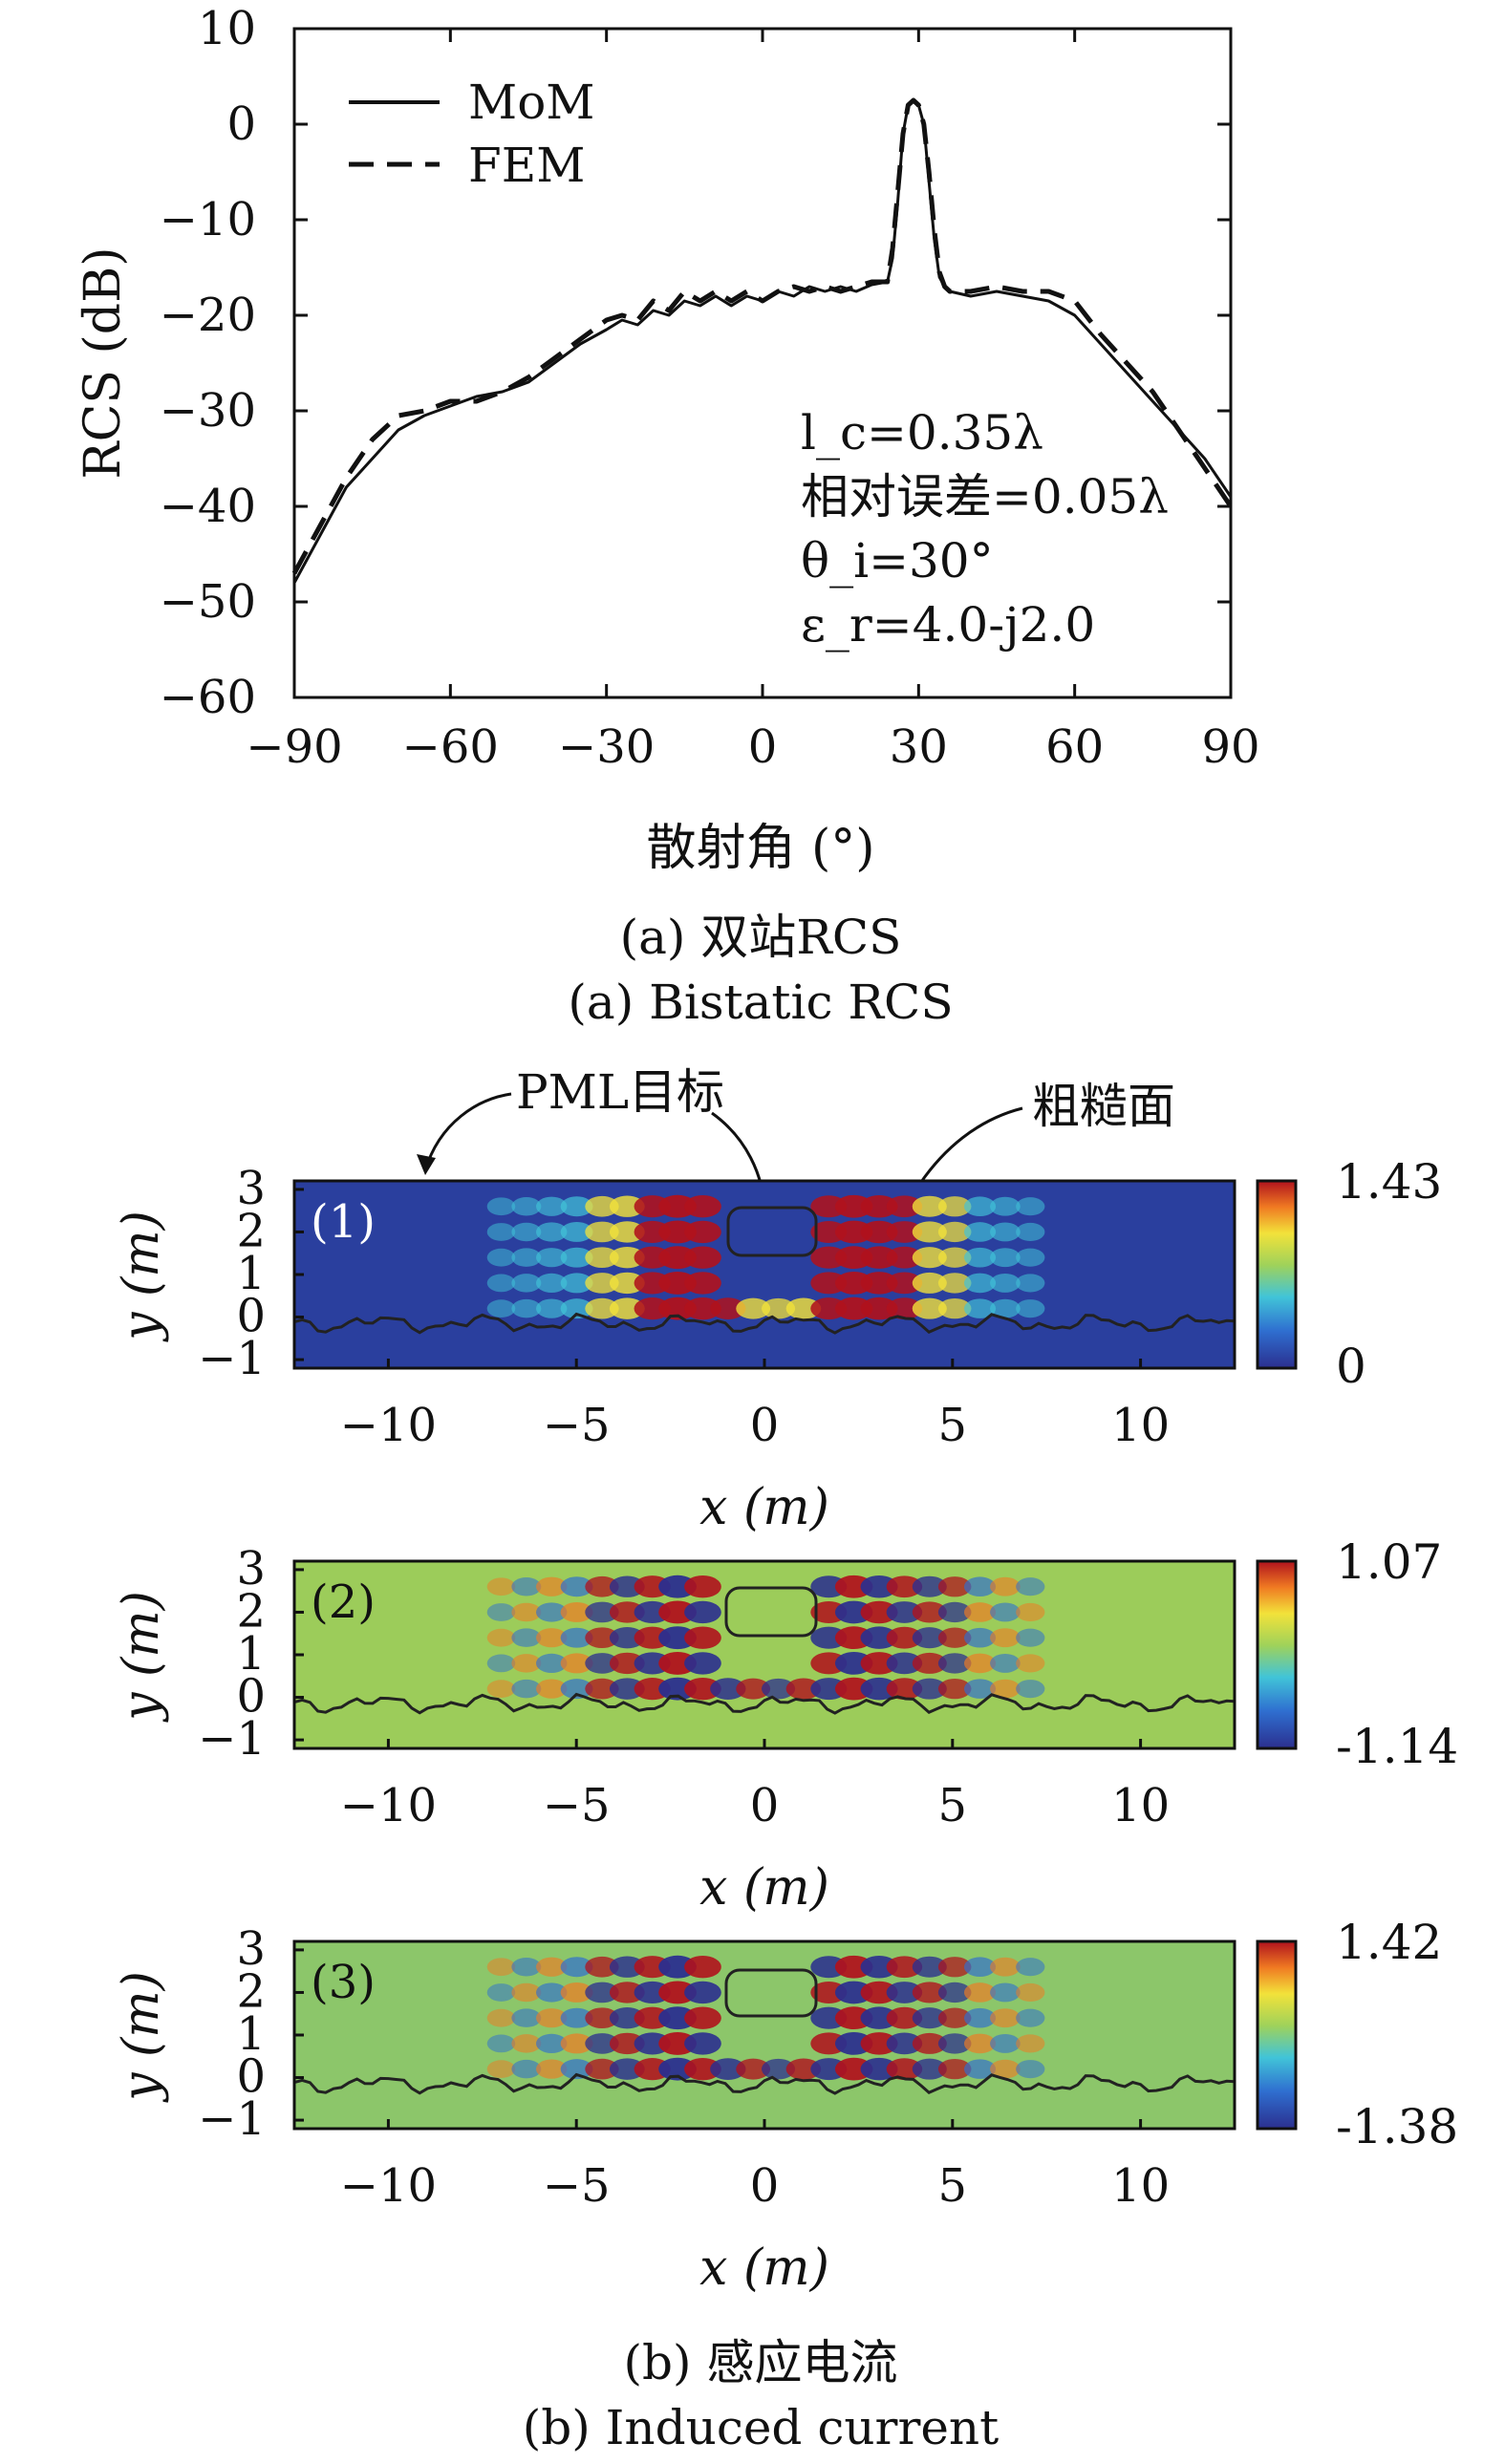 This screenshot has height=2464, width=1505. I want to click on heatmap-y-tick-label: 2, so click(251, 1611).